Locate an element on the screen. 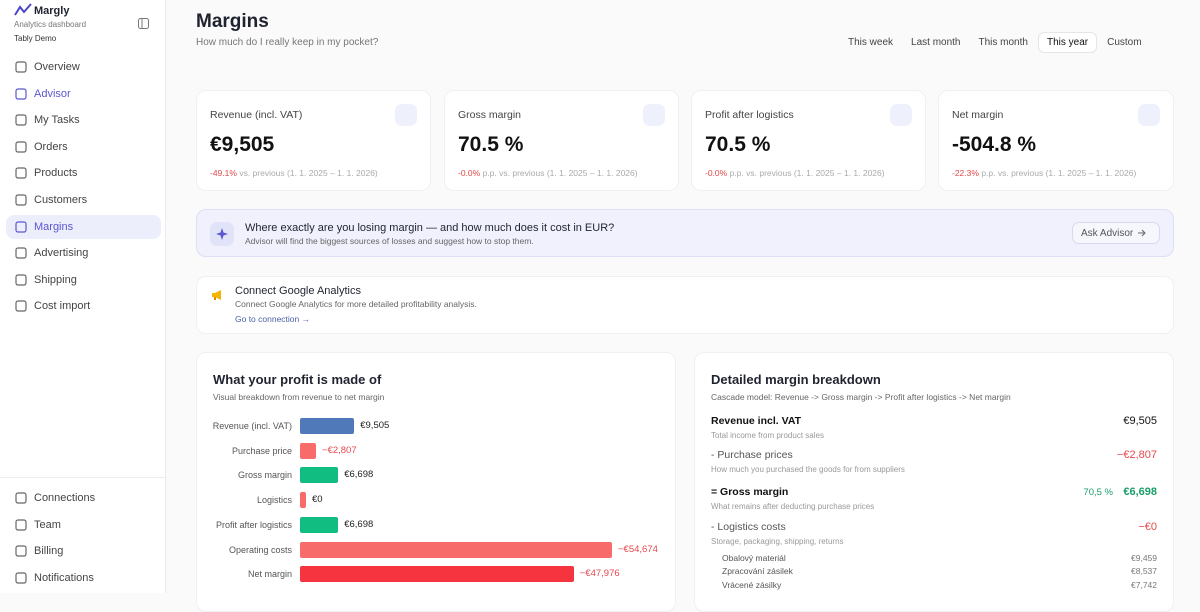 The width and height of the screenshot is (1200, 612). kpi-change: -49.1% is located at coordinates (223, 173).